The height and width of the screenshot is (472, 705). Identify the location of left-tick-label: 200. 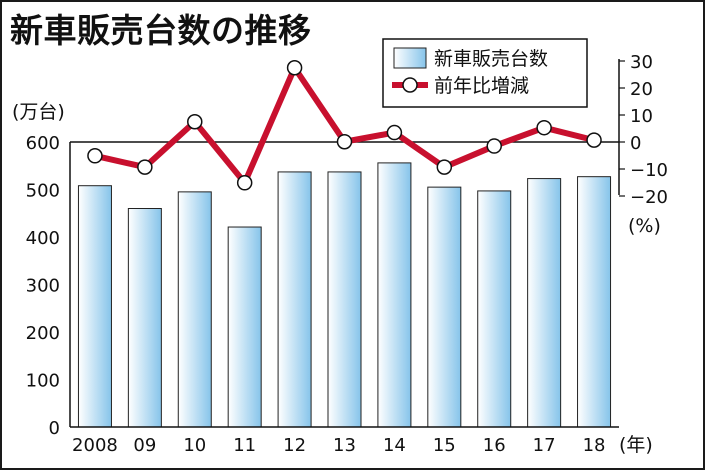
(43, 333).